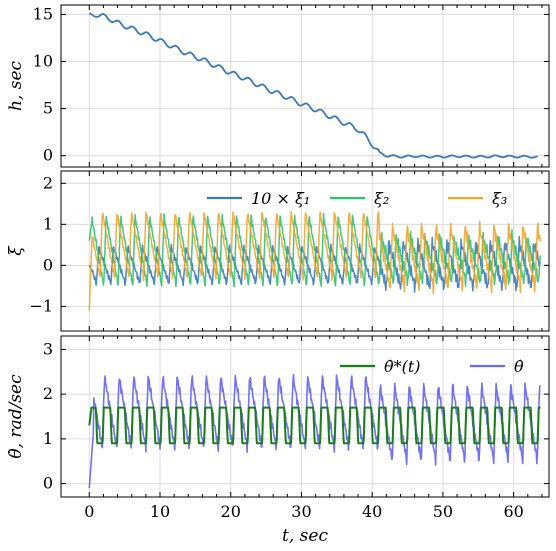 The height and width of the screenshot is (551, 556). What do you see at coordinates (89, 511) in the screenshot?
I see `x-tick-label: 0` at bounding box center [89, 511].